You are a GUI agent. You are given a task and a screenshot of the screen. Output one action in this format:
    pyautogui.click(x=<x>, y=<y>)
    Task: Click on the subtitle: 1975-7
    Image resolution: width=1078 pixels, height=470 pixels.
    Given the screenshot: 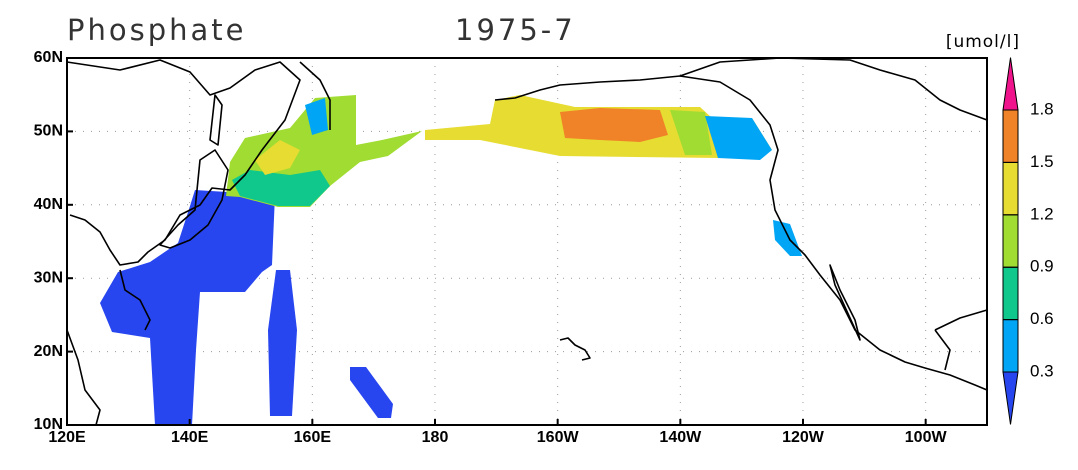 What is the action you would take?
    pyautogui.click(x=515, y=30)
    